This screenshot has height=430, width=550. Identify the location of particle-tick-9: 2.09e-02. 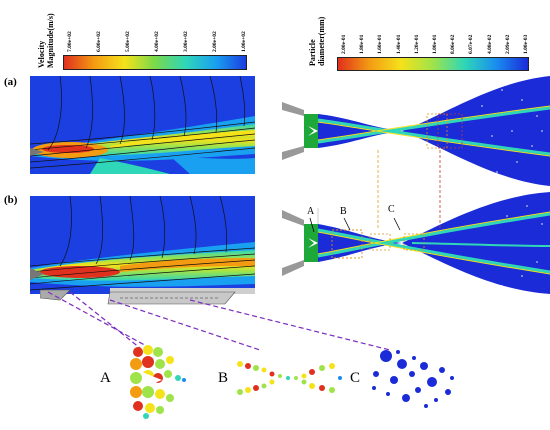
(507, 44).